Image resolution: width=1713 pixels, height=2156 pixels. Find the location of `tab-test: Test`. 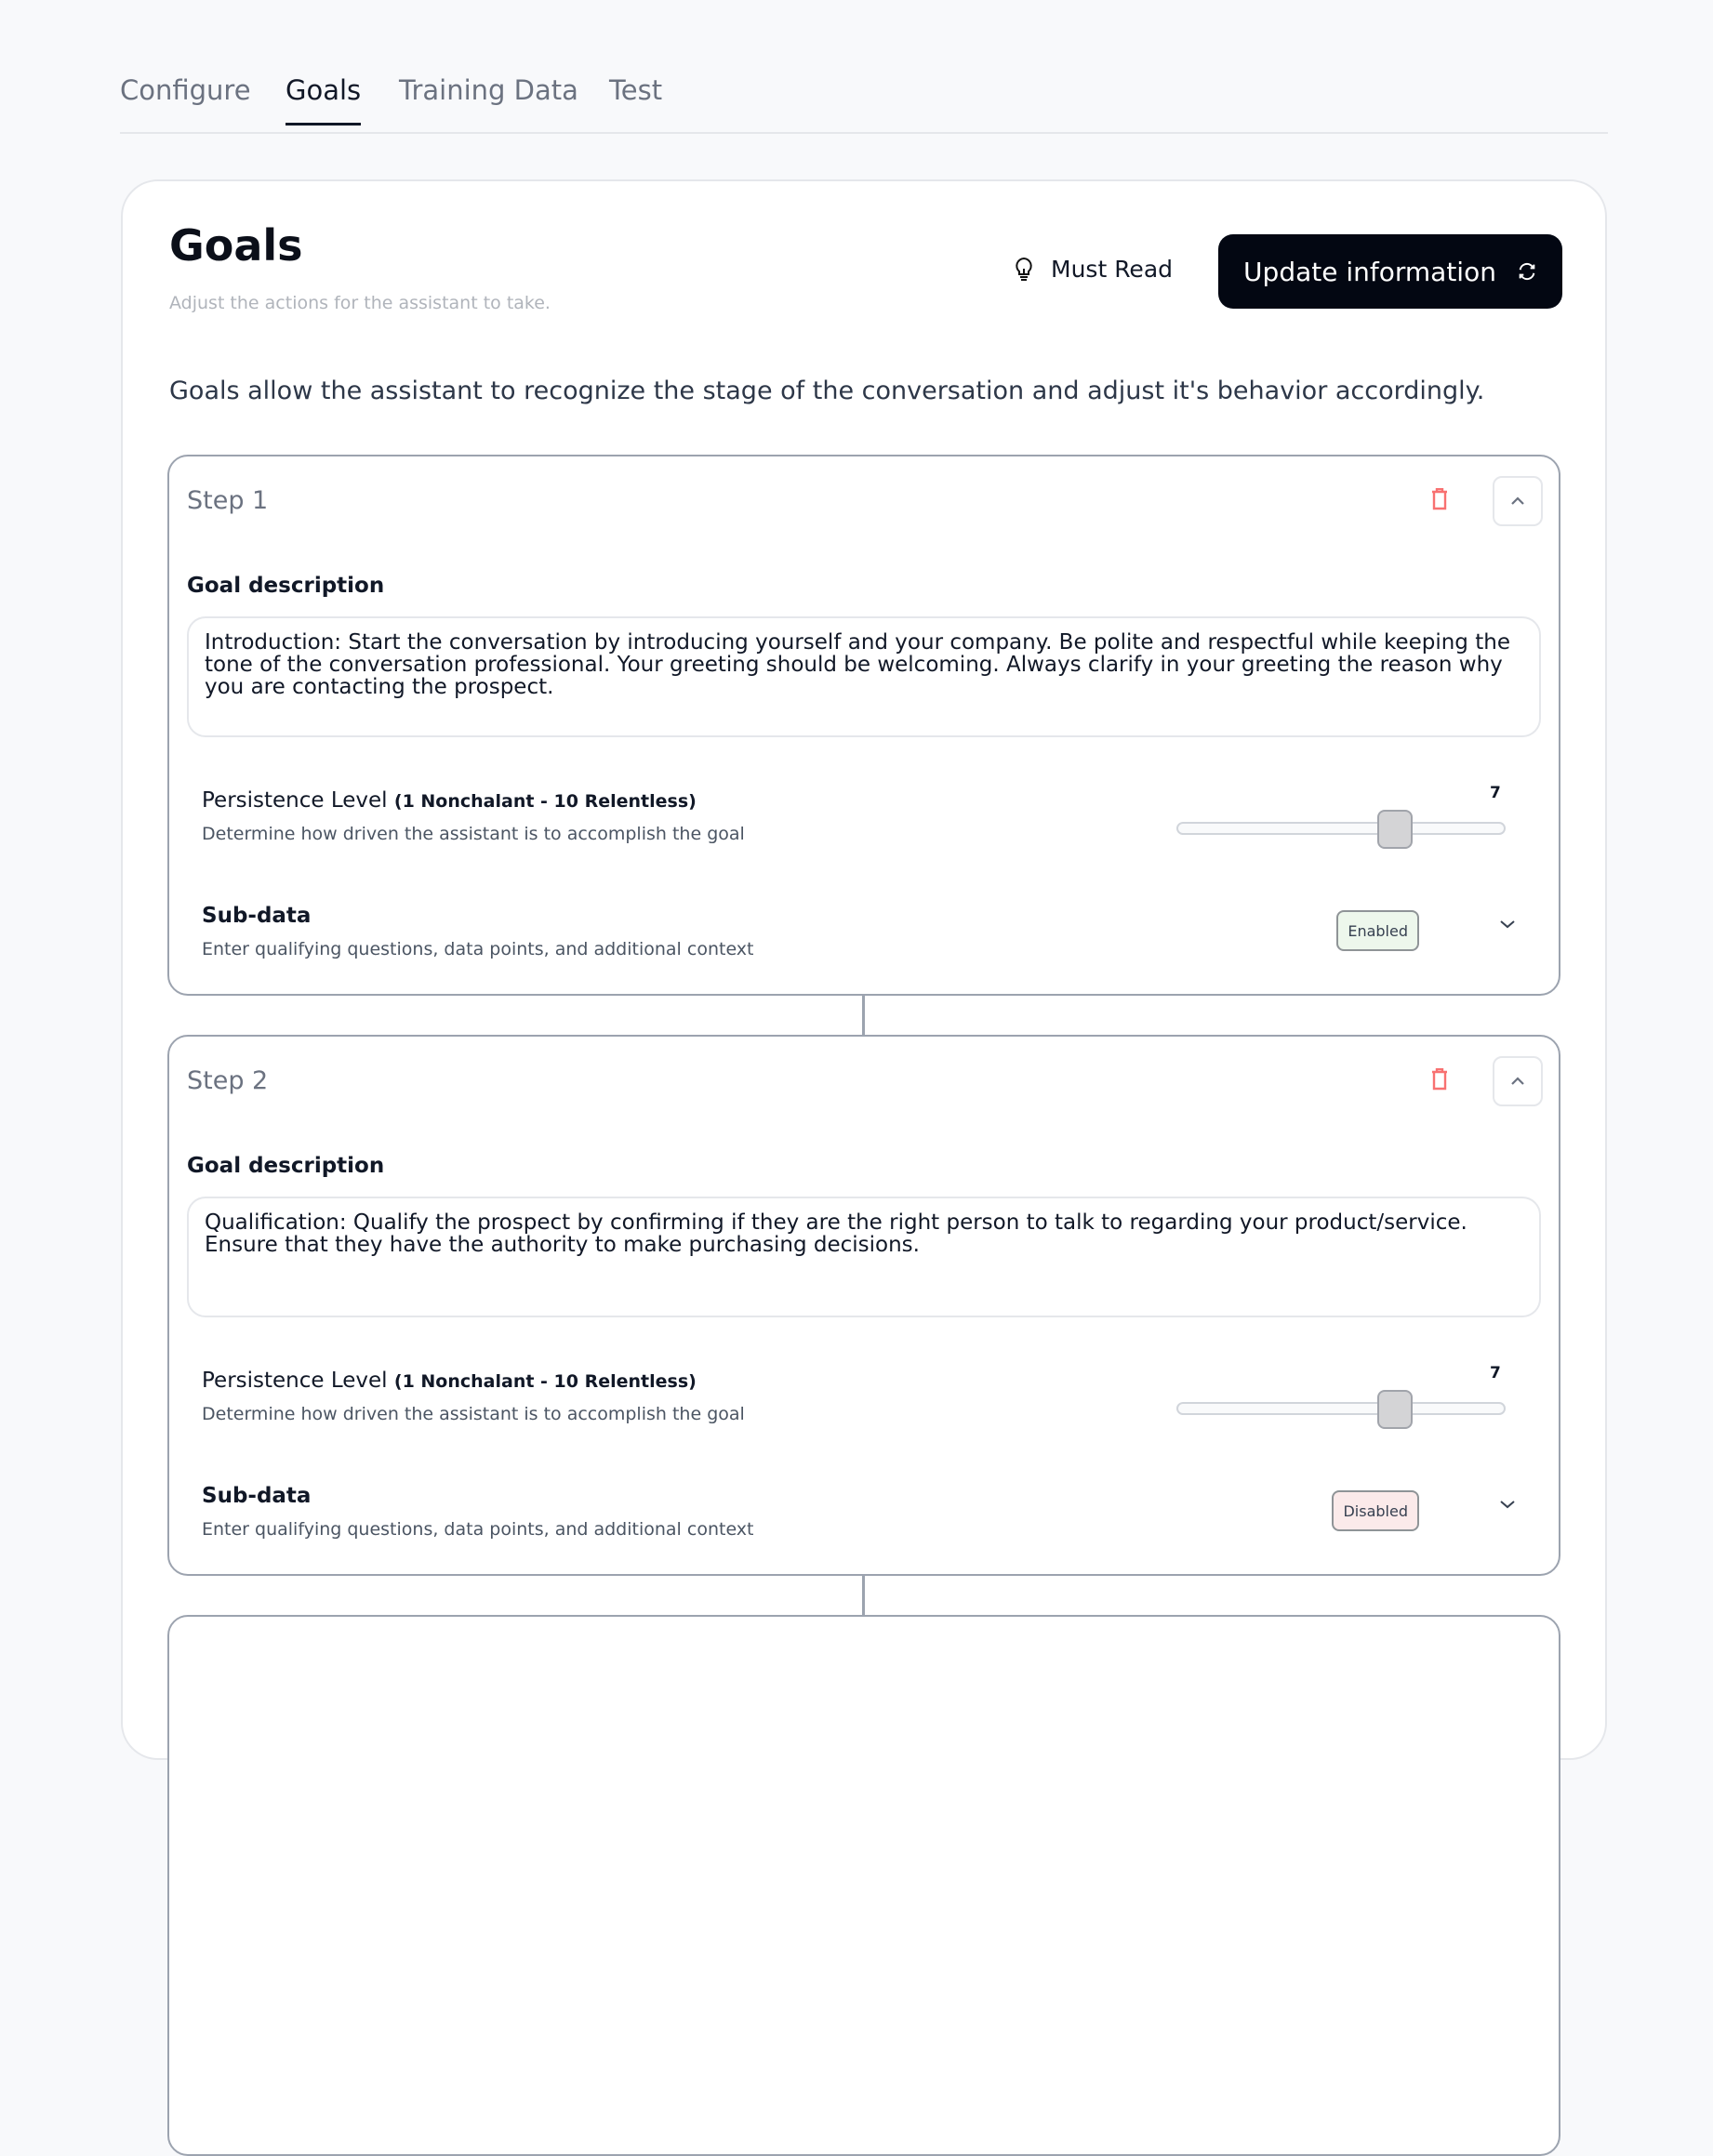

tab-test: Test is located at coordinates (636, 90).